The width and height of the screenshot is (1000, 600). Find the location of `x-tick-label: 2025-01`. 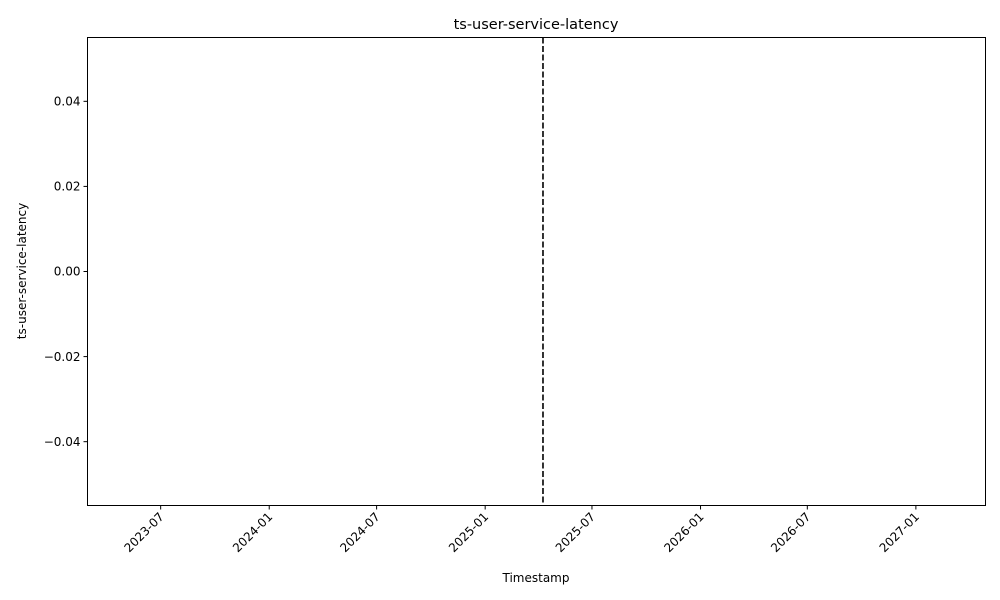

x-tick-label: 2025-01 is located at coordinates (468, 532).